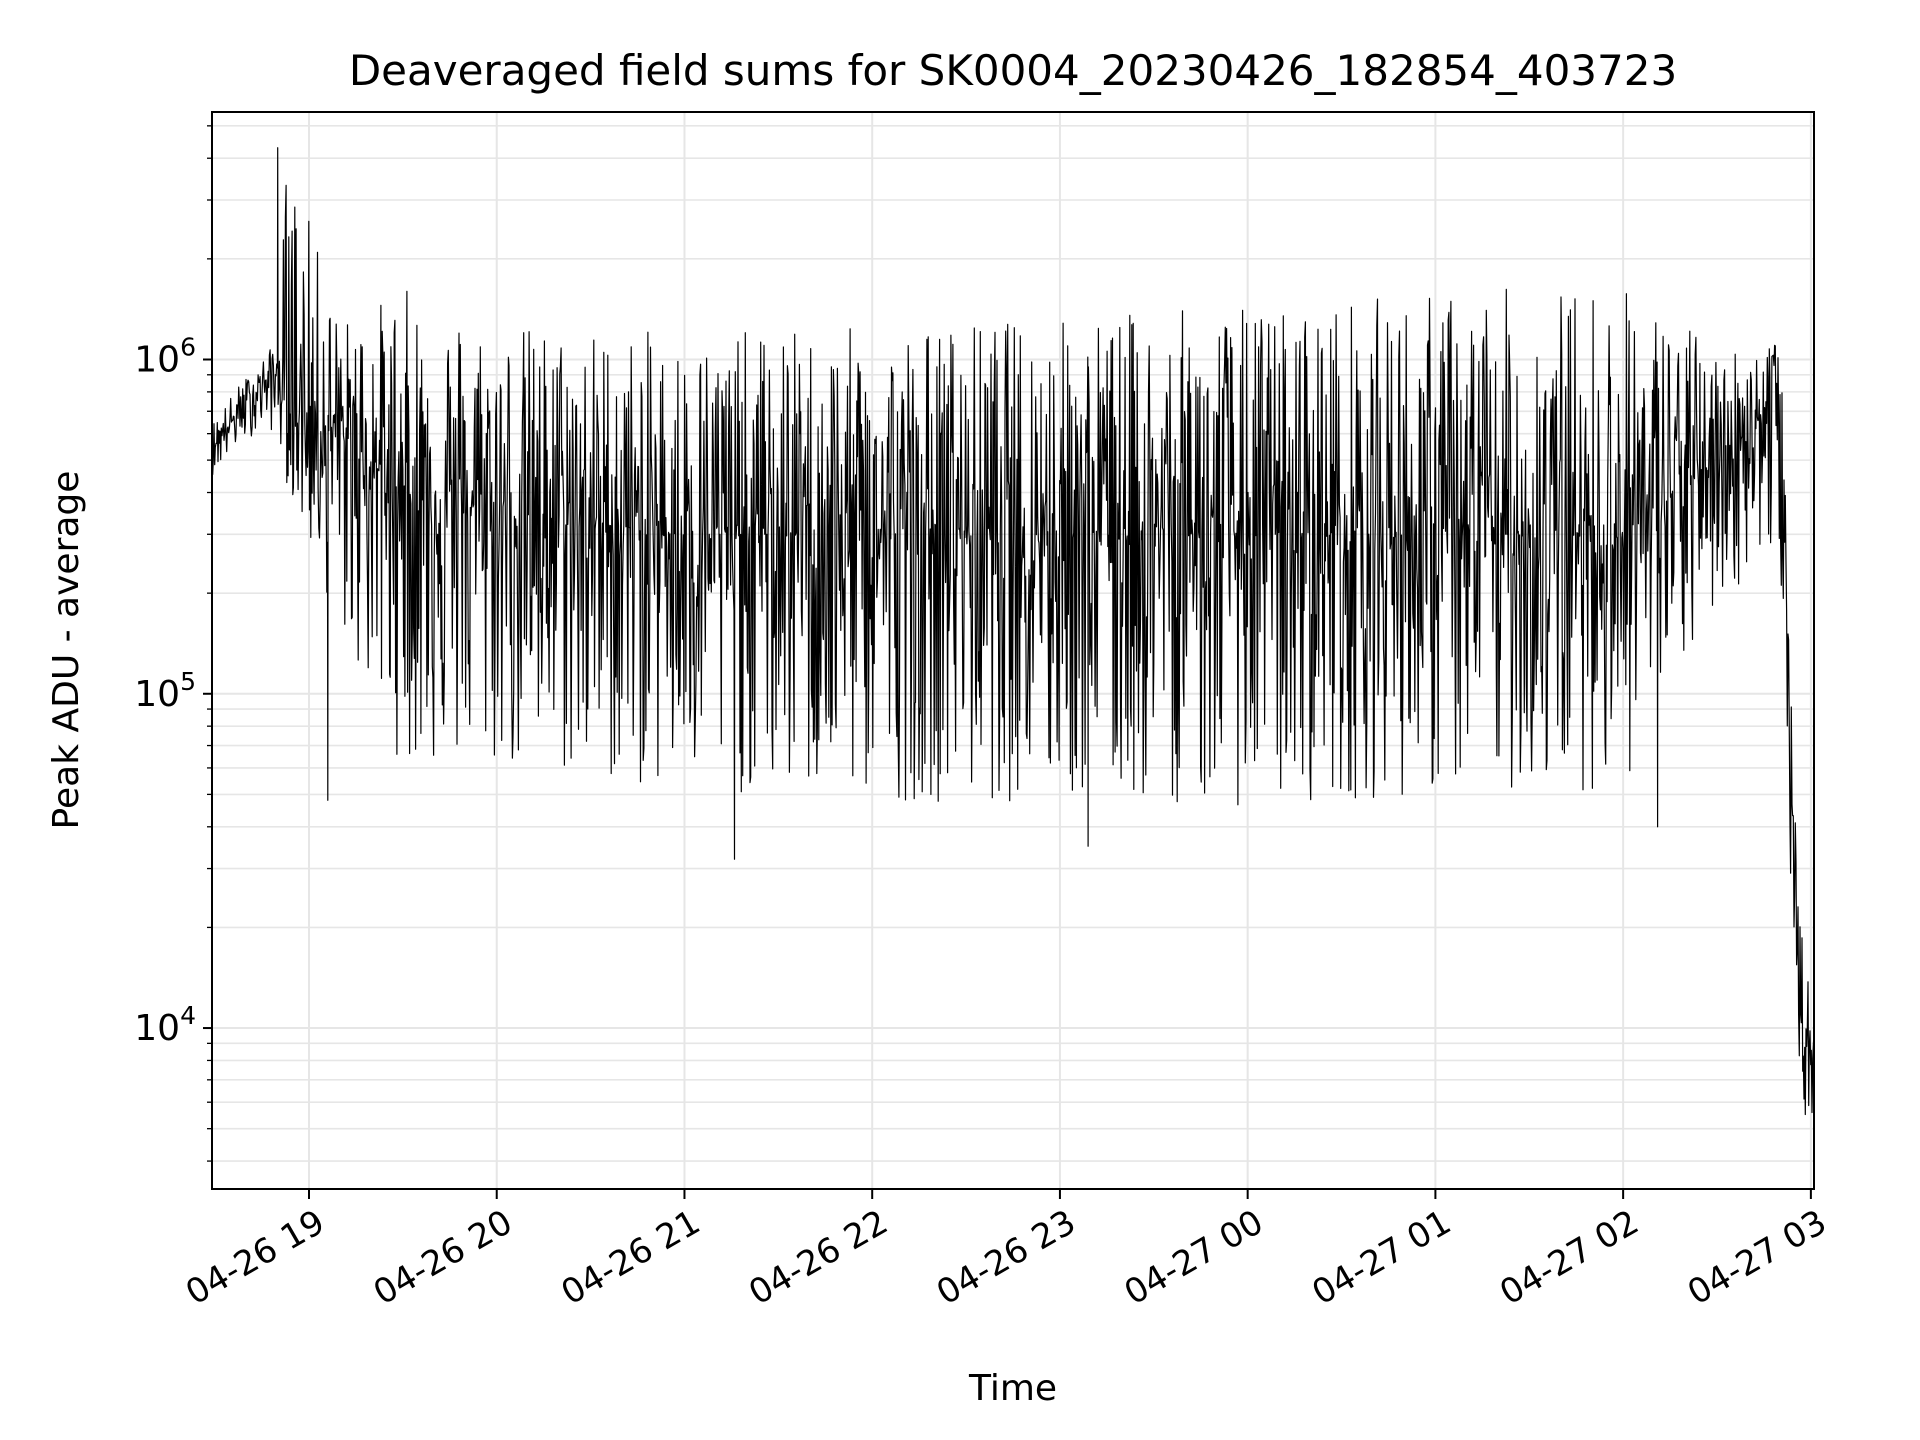 The height and width of the screenshot is (1440, 1920). I want to click on x-axis-label: Time, so click(1012, 1388).